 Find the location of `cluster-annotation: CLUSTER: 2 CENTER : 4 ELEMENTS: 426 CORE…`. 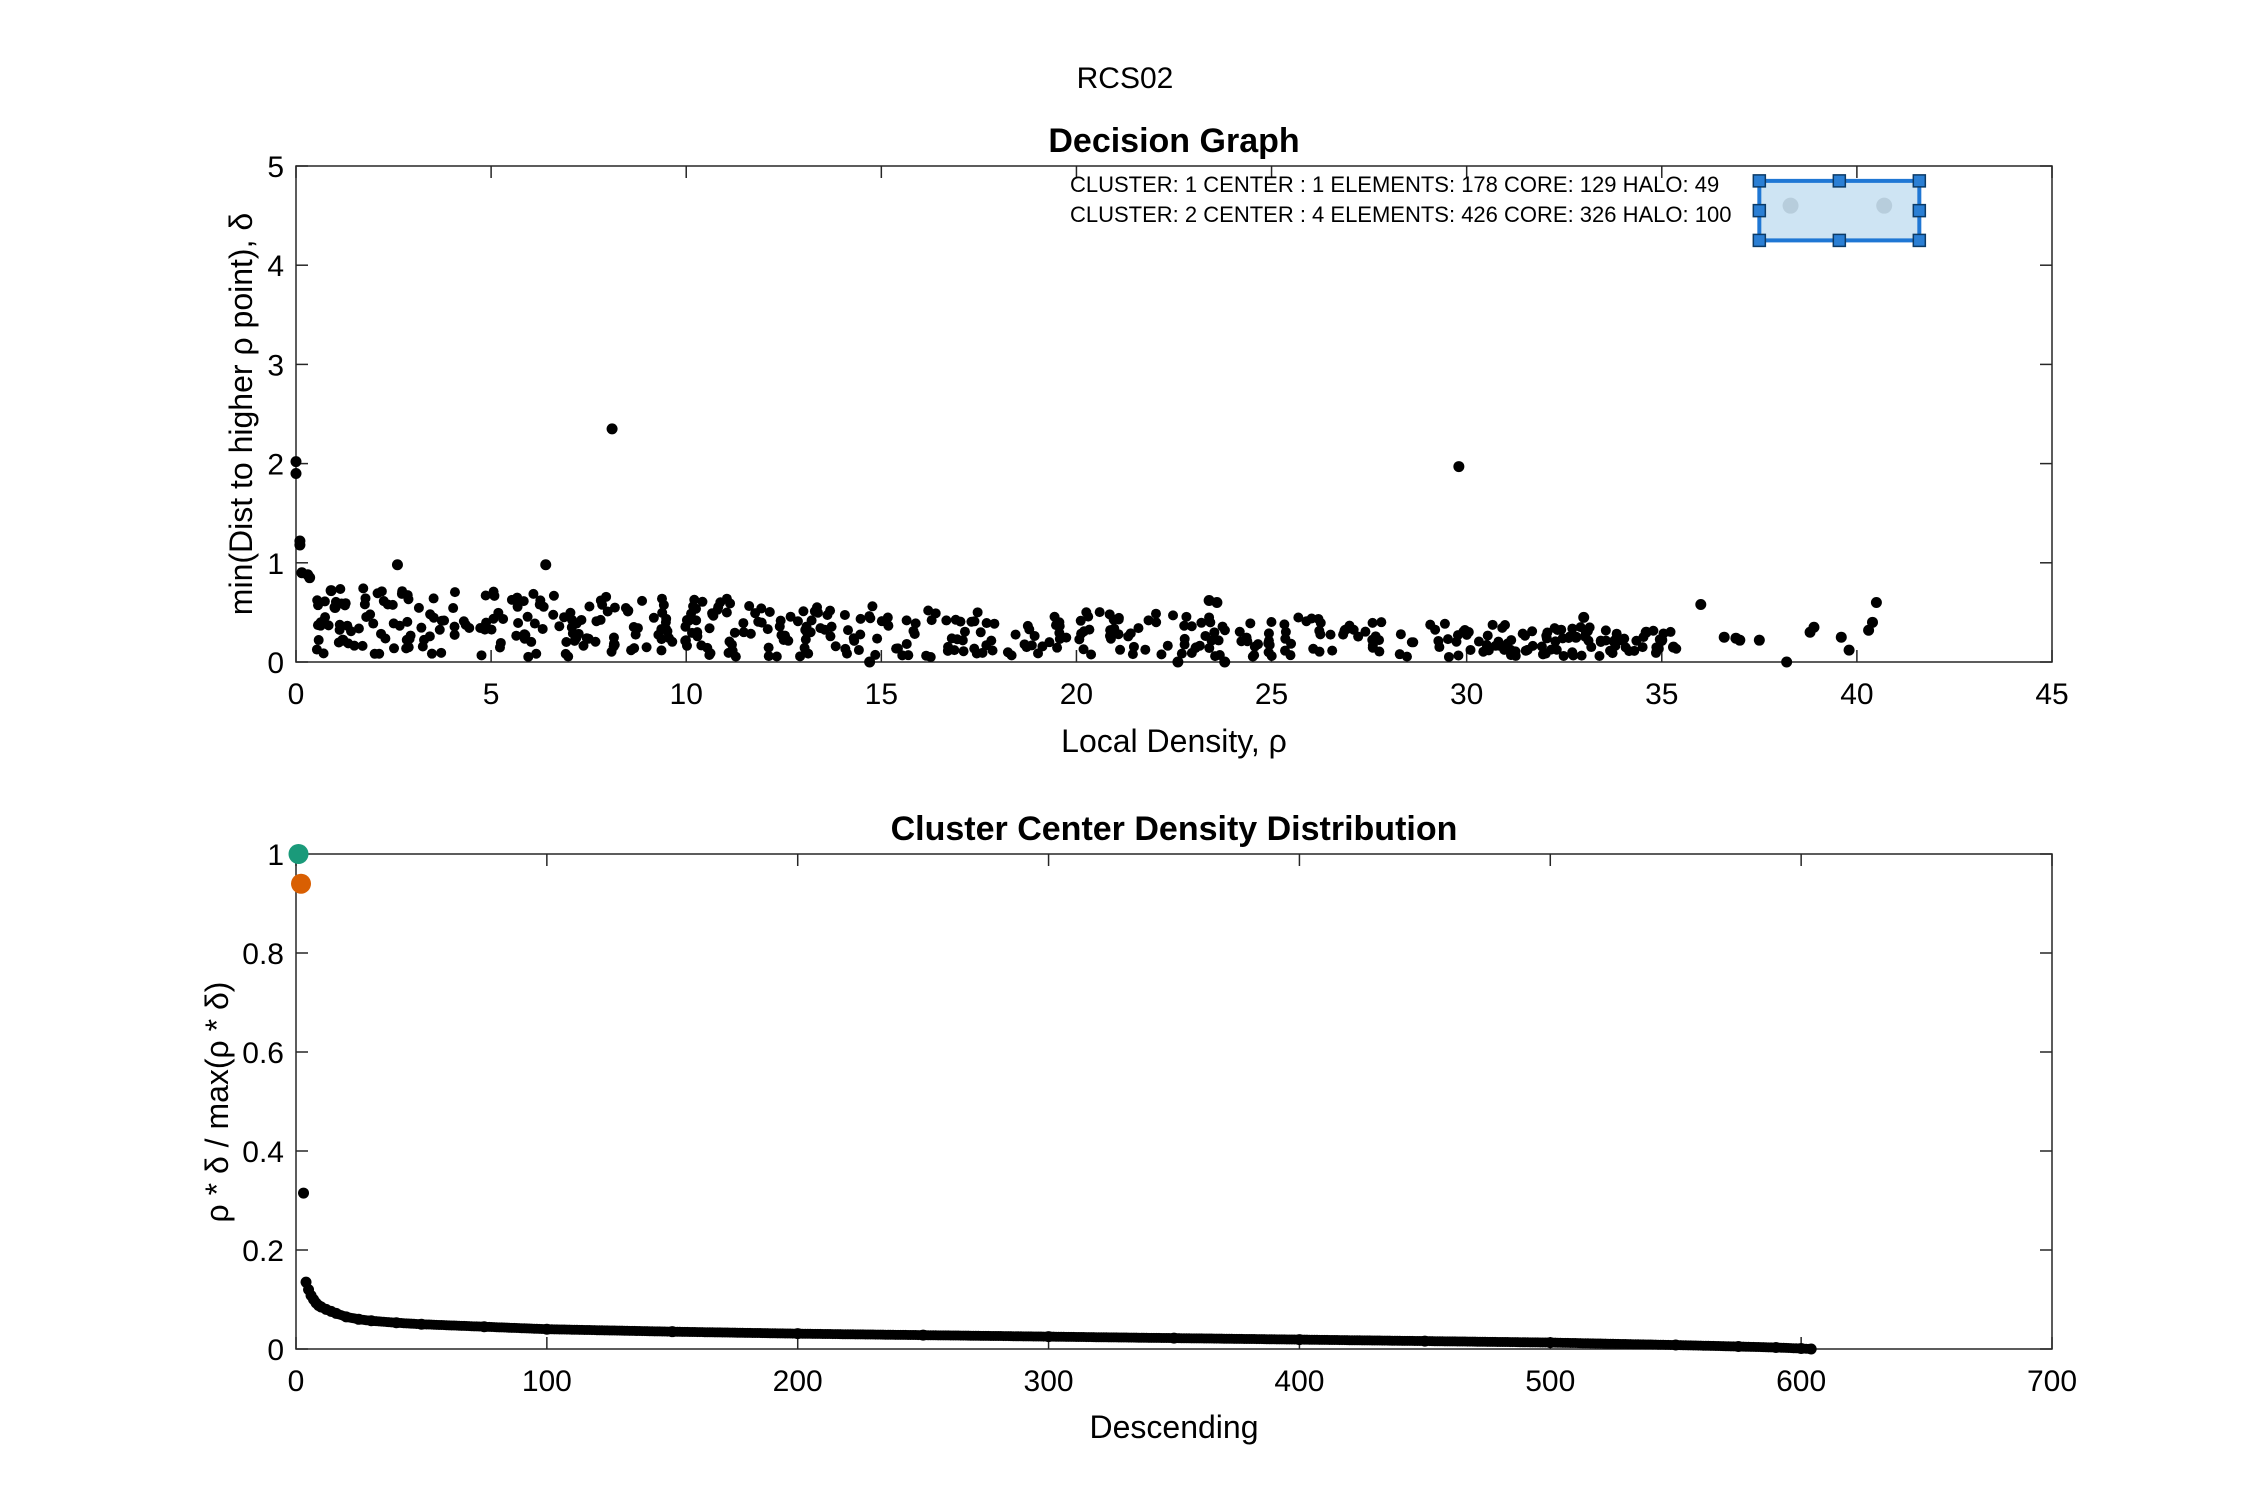

cluster-annotation: CLUSTER: 2 CENTER : 4 ELEMENTS: 426 CORE… is located at coordinates (1400, 214).